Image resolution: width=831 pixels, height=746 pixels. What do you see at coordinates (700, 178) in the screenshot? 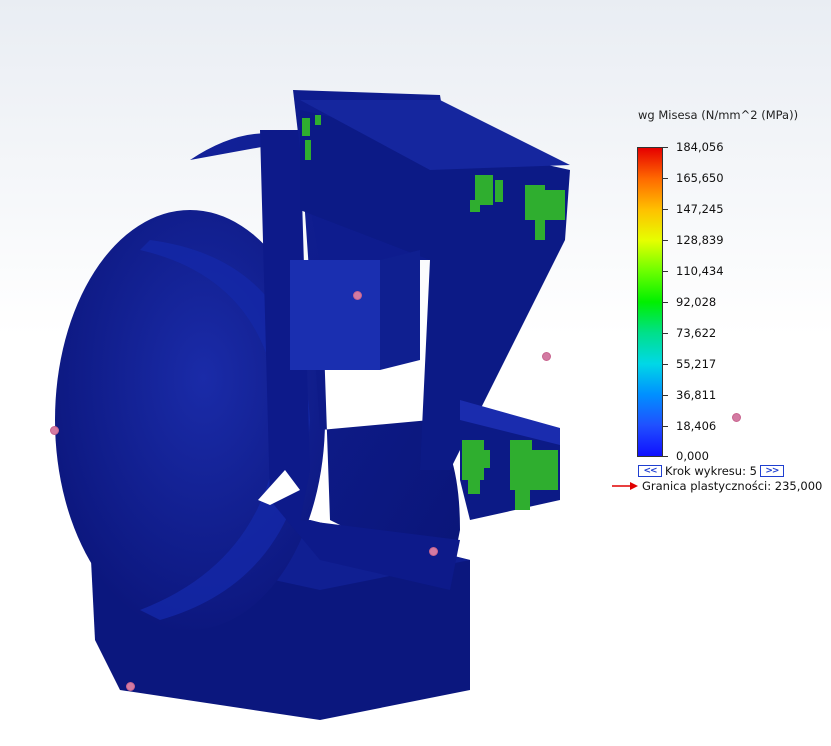
I see `legend-tick-label: 165,650` at bounding box center [700, 178].